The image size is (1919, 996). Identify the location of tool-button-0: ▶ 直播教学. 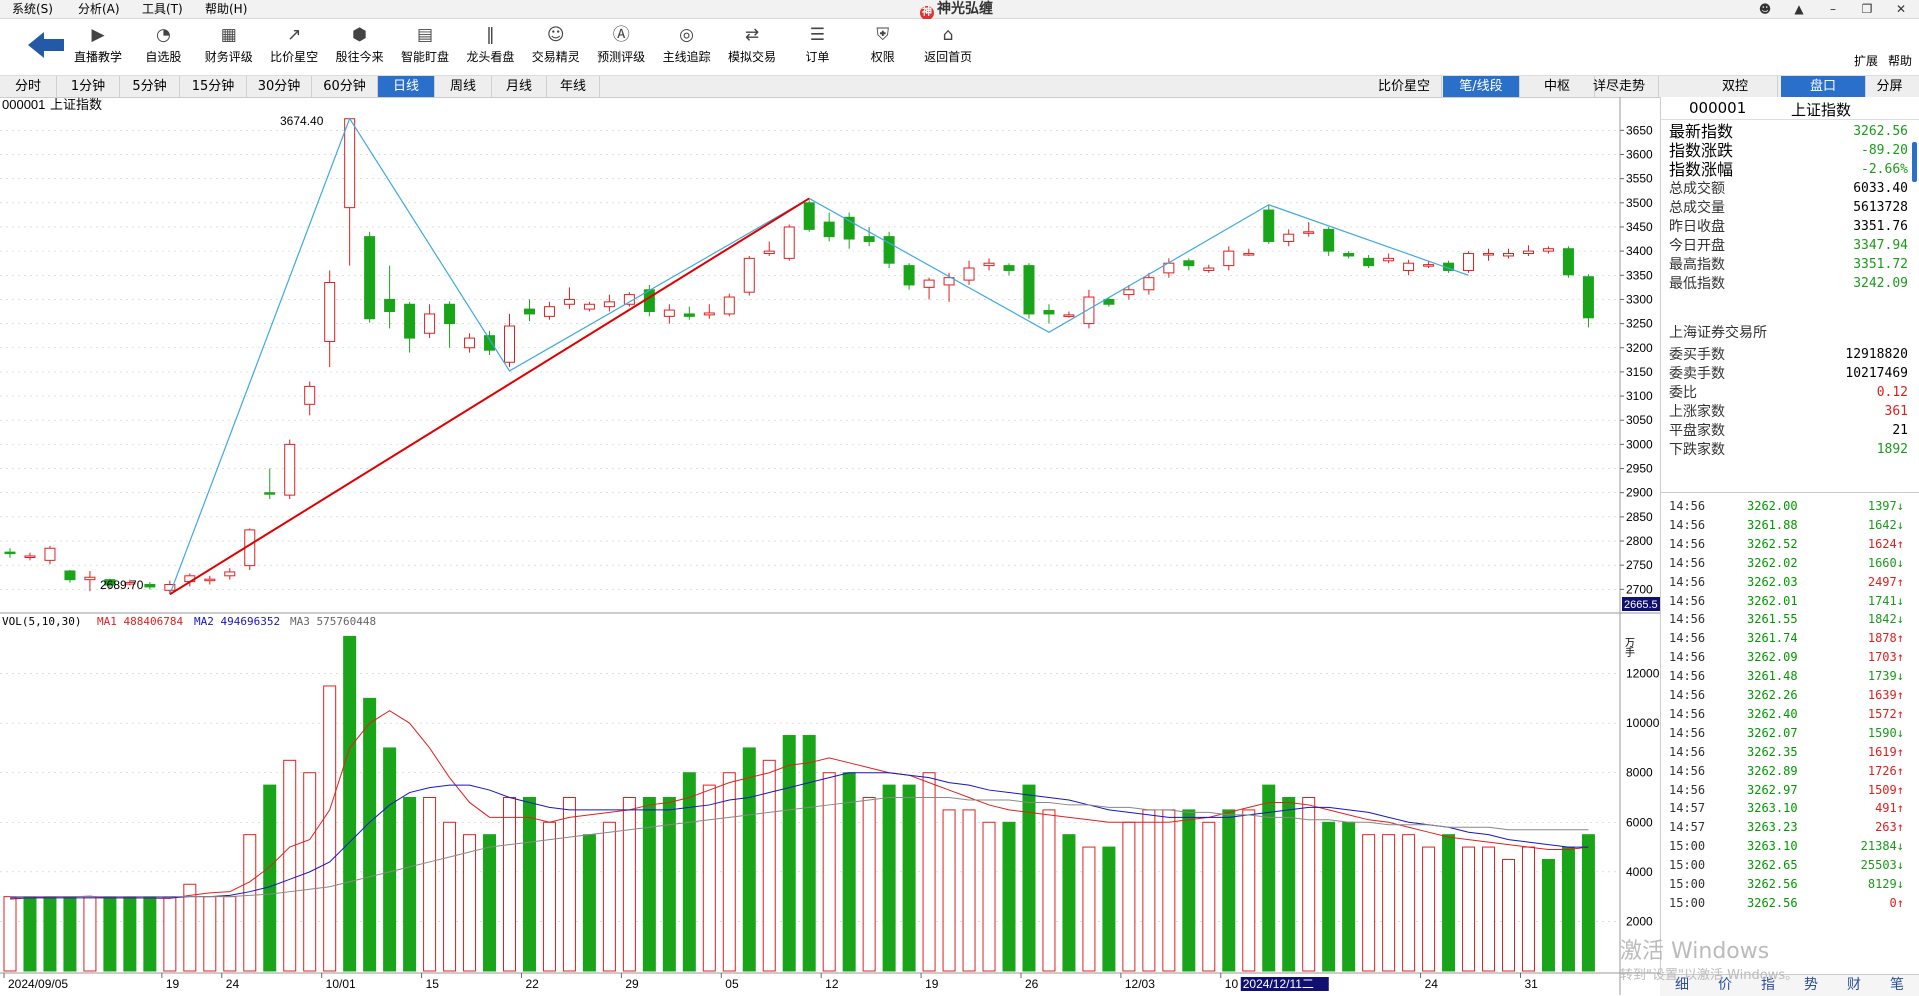
(98, 45).